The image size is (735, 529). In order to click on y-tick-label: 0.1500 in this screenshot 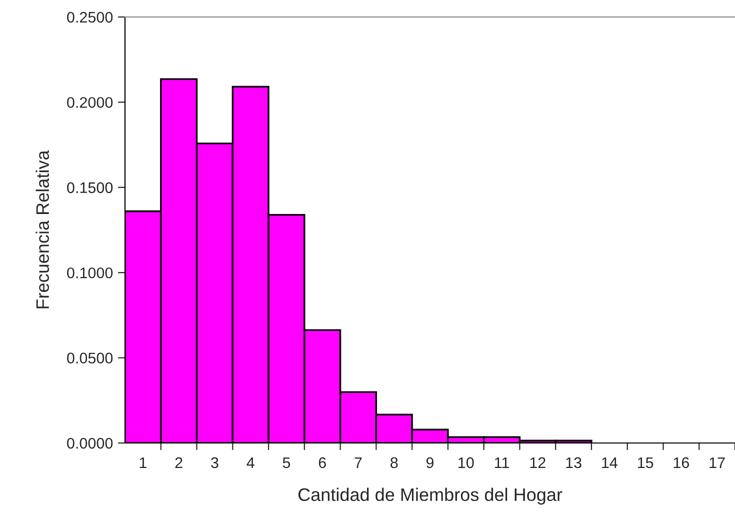, I will do `click(90, 188)`.